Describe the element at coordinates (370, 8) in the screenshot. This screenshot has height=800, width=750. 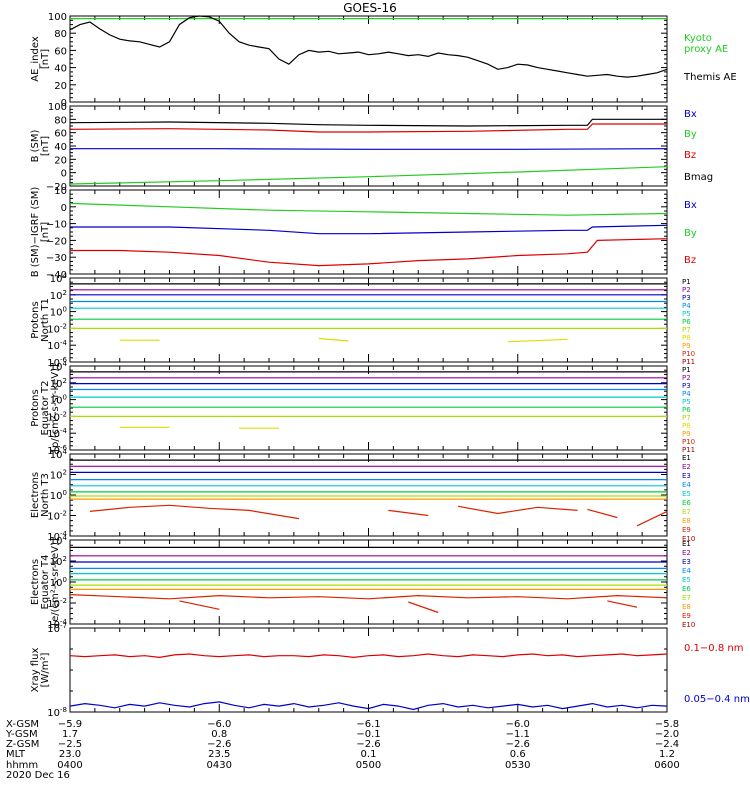
I see `chart-title: GOES-16` at that location.